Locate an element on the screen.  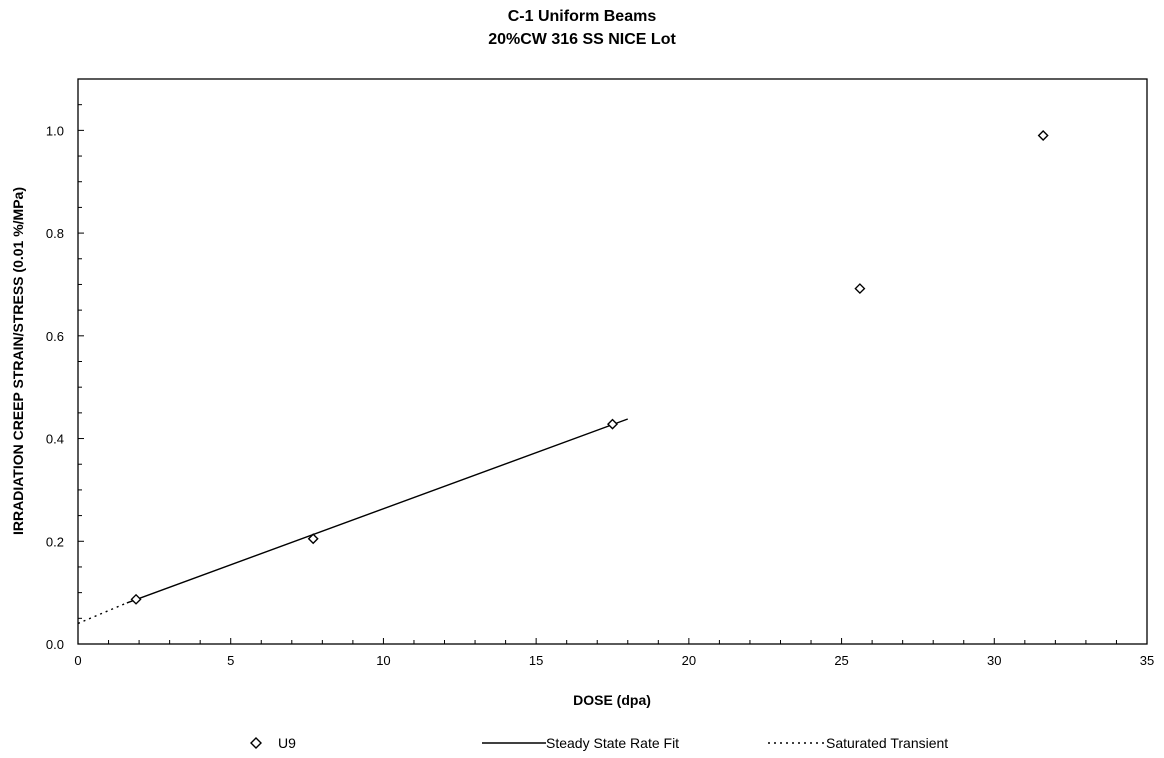
chart-subtitle: 20%CW 316 SS NICE Lot is located at coordinates (582, 39).